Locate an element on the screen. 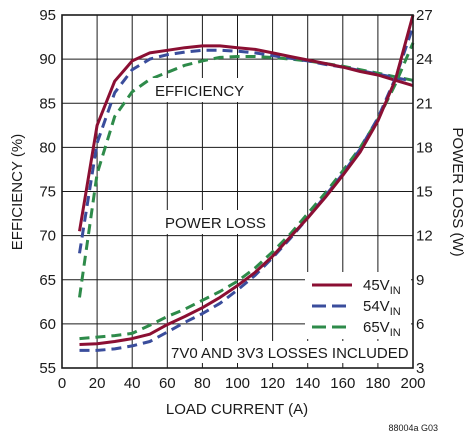  x-tick-label: 140 is located at coordinates (307, 383).